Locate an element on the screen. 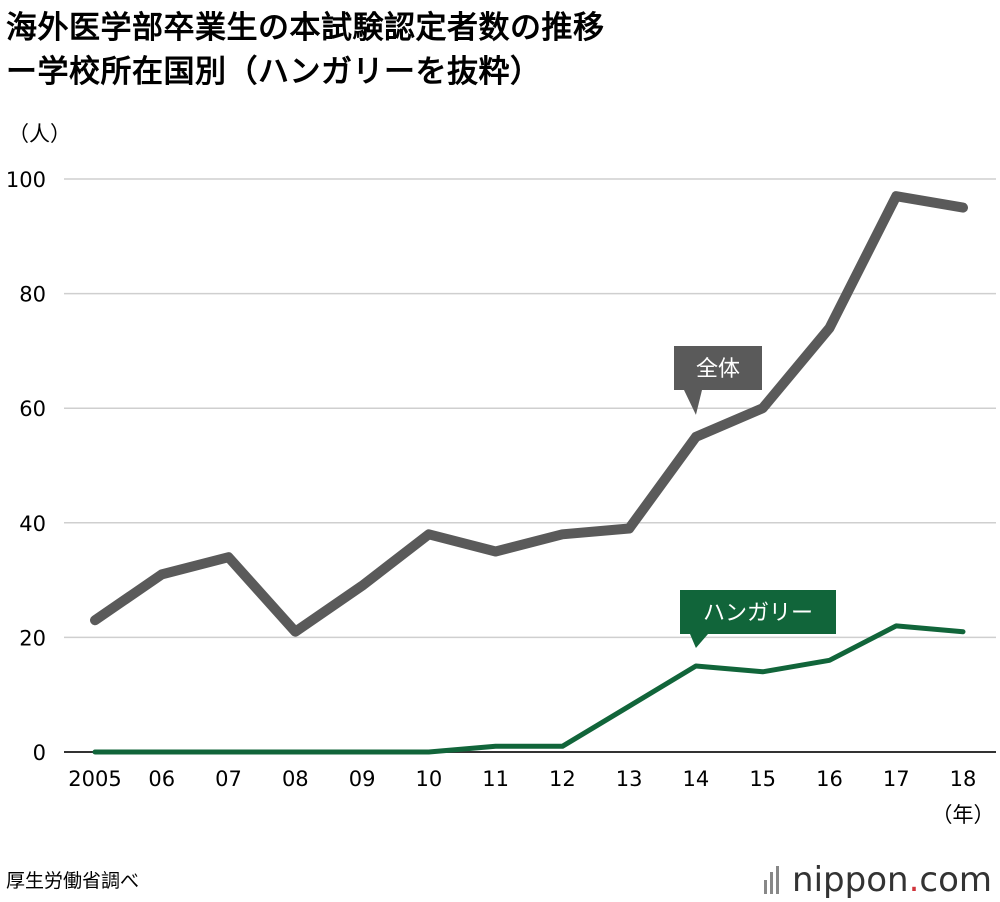 This screenshot has height=902, width=1000. series-label-total-text: 全体 is located at coordinates (718, 369).